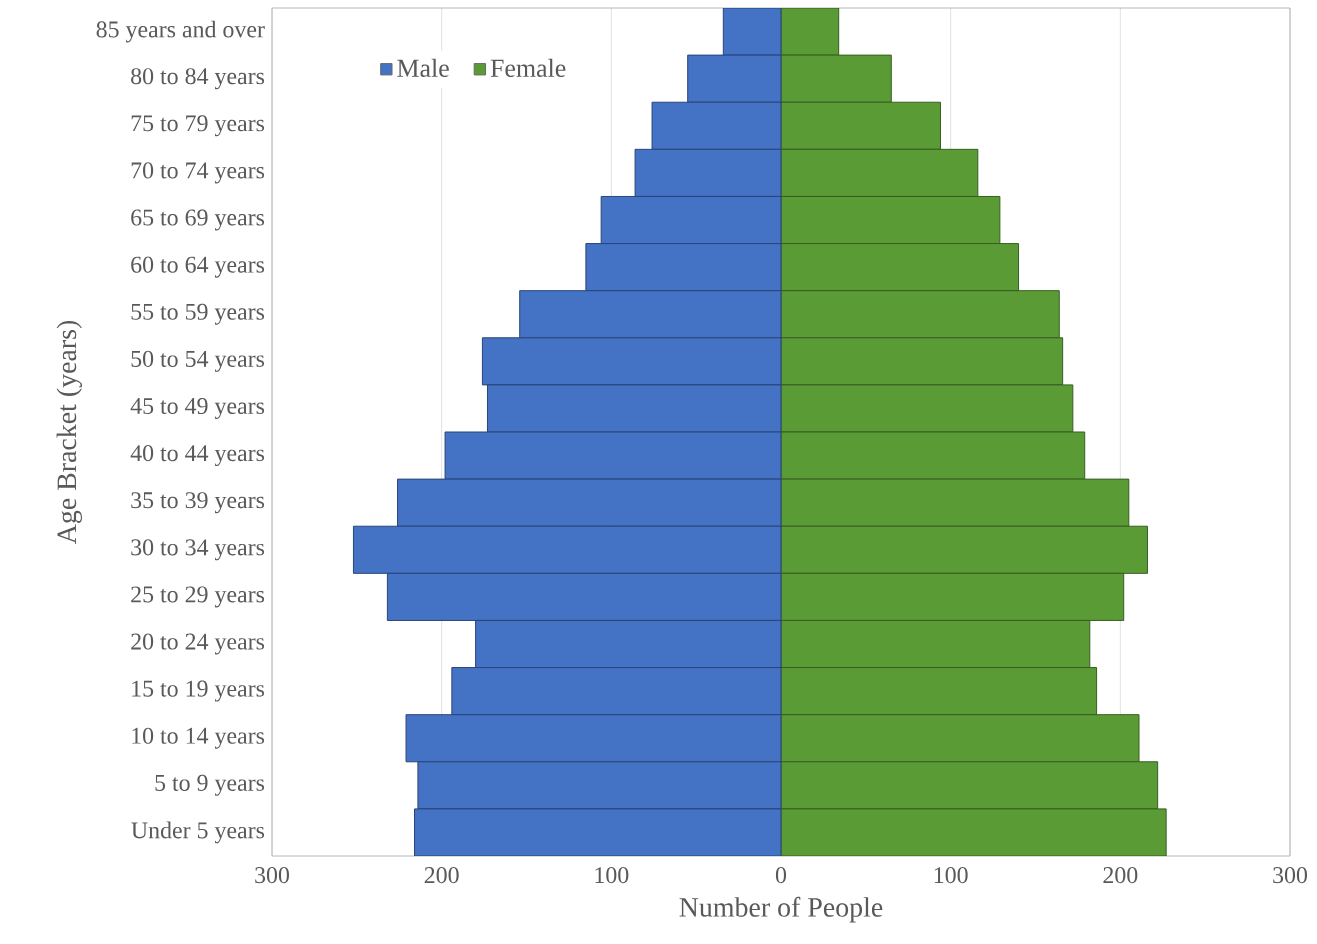  What do you see at coordinates (198, 361) in the screenshot?
I see `y-tick-label: 50 to 54 years` at bounding box center [198, 361].